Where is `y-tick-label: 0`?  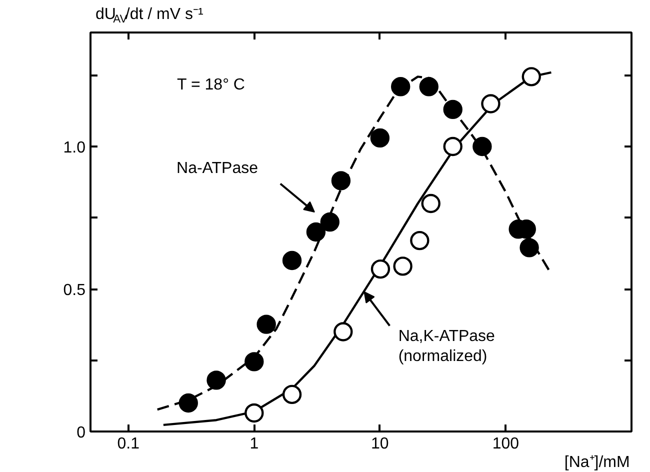
y-tick-label: 0 is located at coordinates (81, 433).